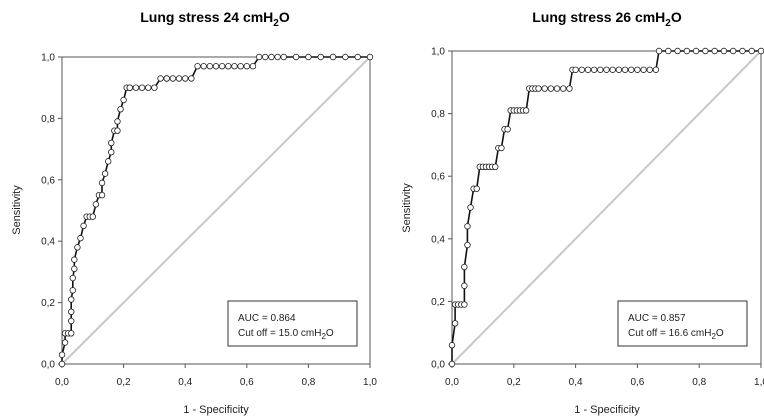  What do you see at coordinates (48, 365) in the screenshot?
I see `y-tick-label: 0,0` at bounding box center [48, 365].